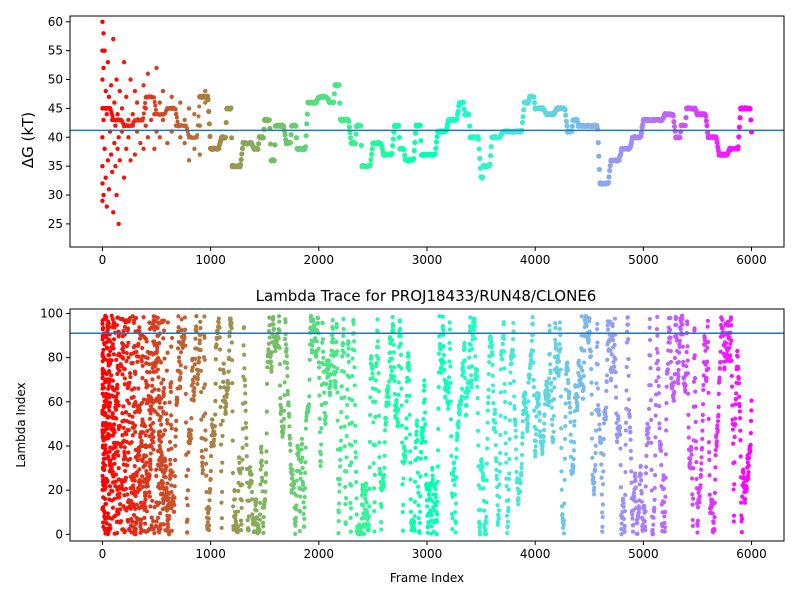  What do you see at coordinates (210, 260) in the screenshot?
I see `delta-g-x-tick-label: 1000` at bounding box center [210, 260].